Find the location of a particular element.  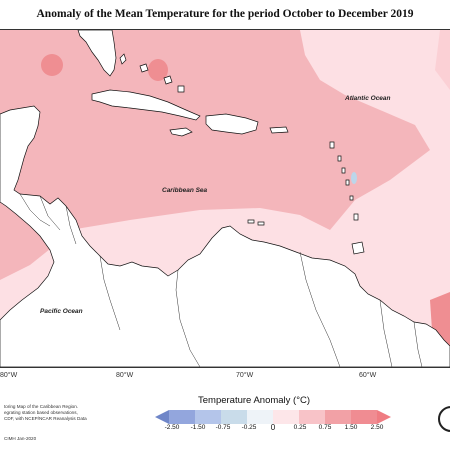

legend-tick: 2.50 is located at coordinates (377, 427).